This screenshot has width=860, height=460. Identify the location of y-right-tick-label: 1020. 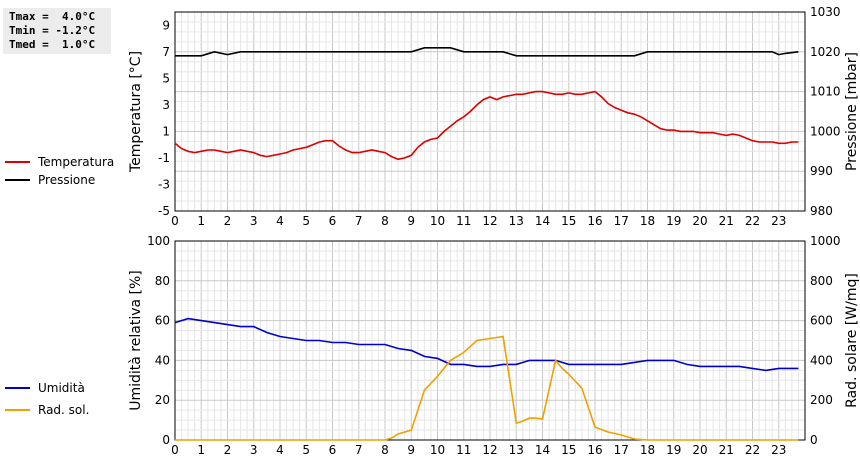
(825, 52).